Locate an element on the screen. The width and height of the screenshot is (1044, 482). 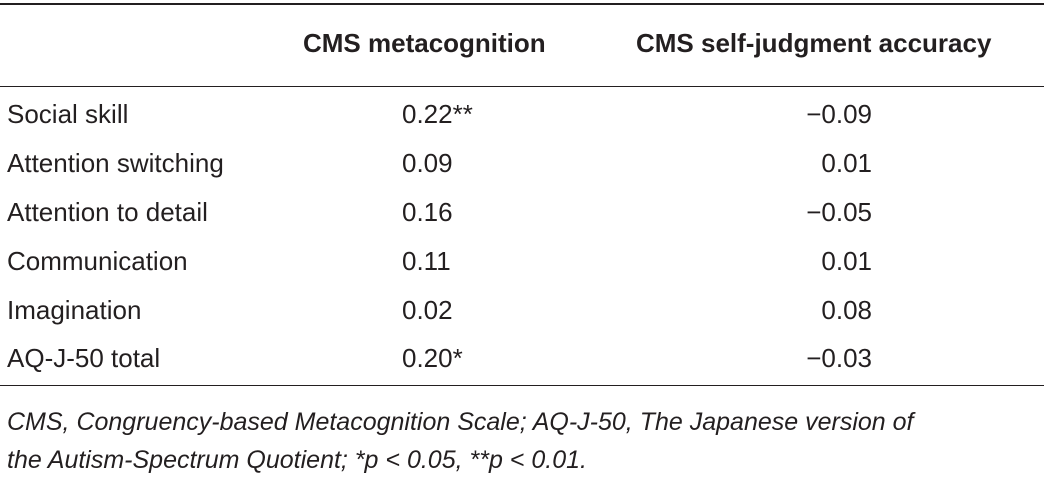
accuracy-value: 0.08 is located at coordinates (846, 310).